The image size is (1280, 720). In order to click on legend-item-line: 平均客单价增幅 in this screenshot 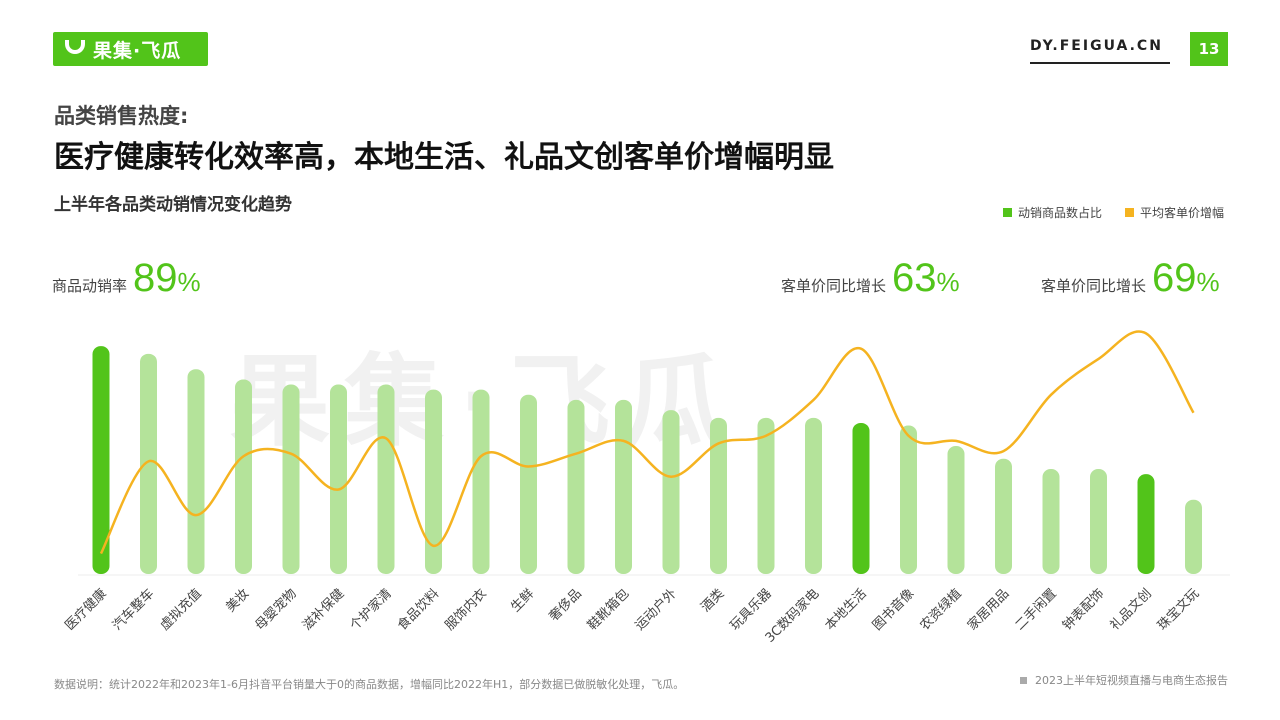, I will do `click(1174, 212)`.